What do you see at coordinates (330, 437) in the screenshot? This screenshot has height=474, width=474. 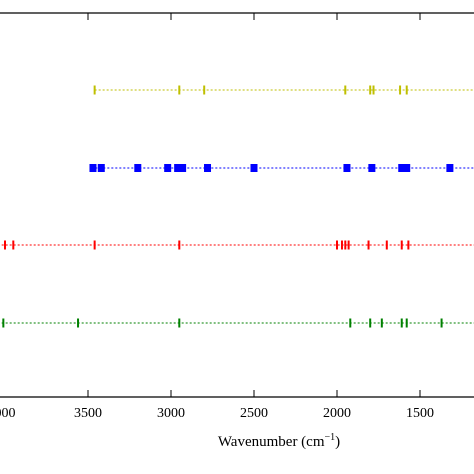 I see `x-axis-label-superscript: −1` at bounding box center [330, 437].